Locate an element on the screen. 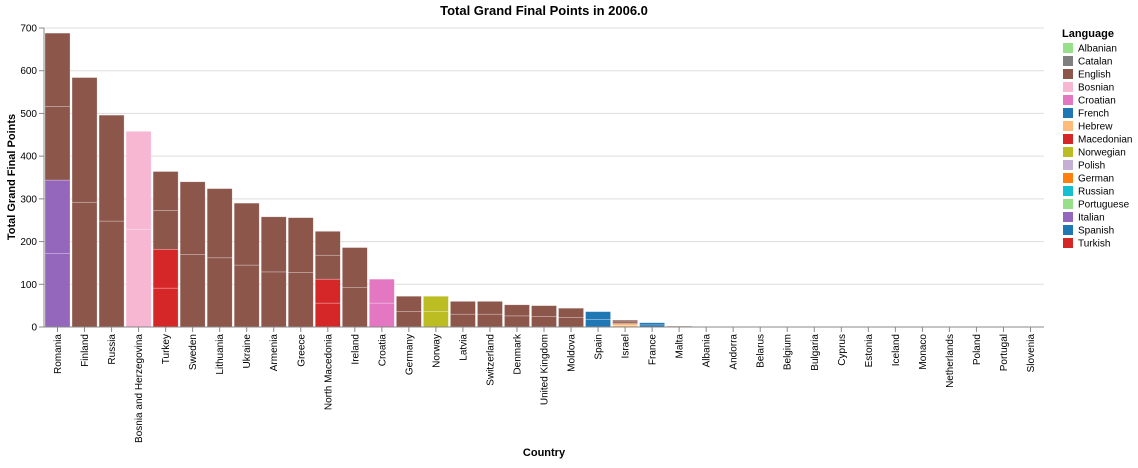 This screenshot has height=468, width=1138. x-tick-label: Spain is located at coordinates (599, 347).